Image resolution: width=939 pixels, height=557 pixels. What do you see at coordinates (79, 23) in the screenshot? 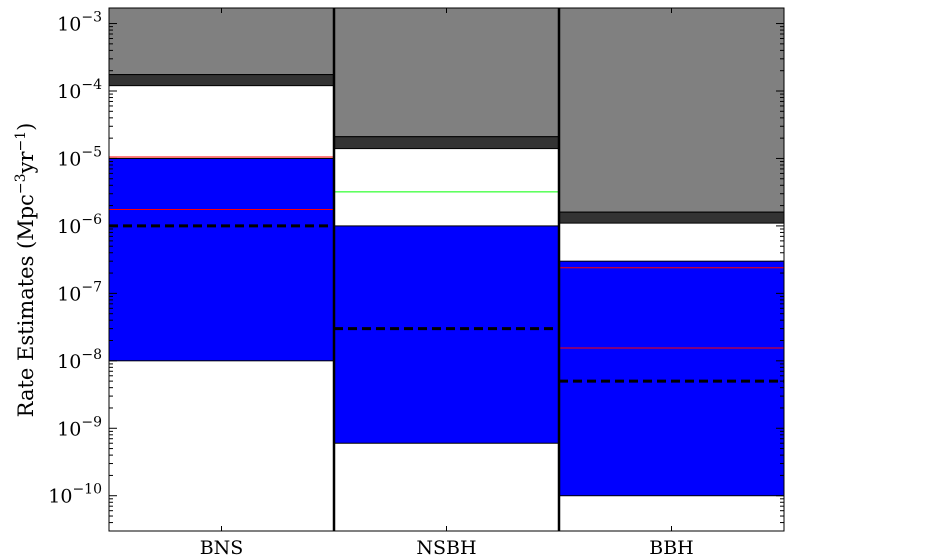
I see `y-tick-label: 10⁻³` at bounding box center [79, 23].